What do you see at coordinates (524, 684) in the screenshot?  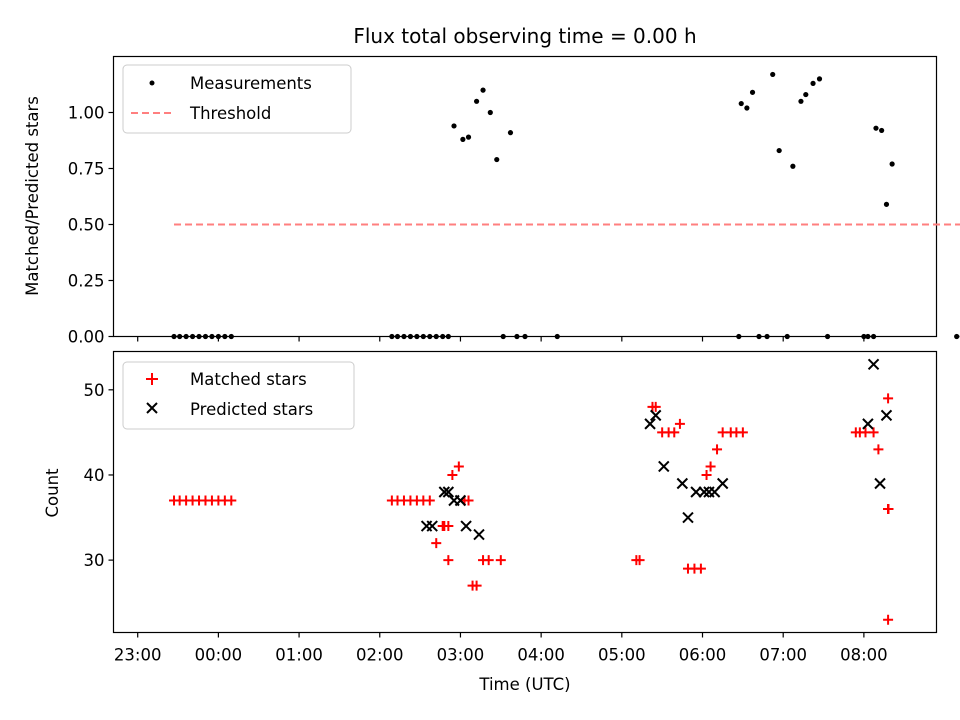 I see `x-axis-label: Time (UTC)` at bounding box center [524, 684].